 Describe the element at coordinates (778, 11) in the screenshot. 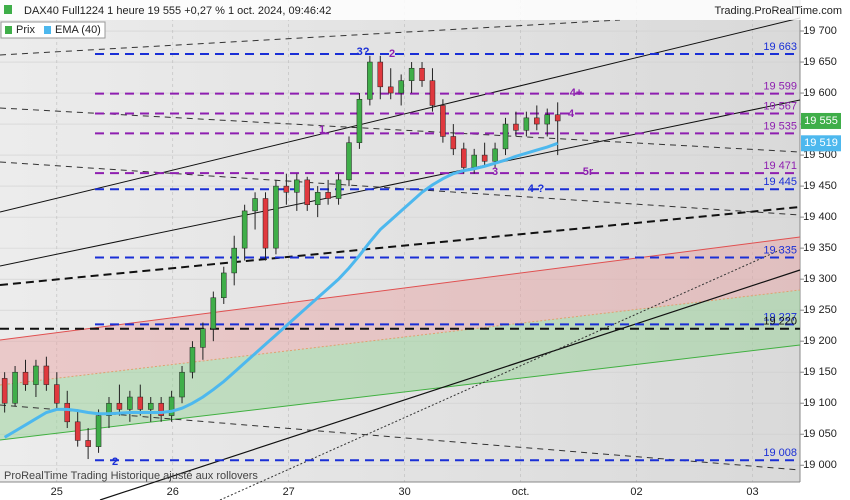

I see `source: Trading.ProRealTime.com` at that location.